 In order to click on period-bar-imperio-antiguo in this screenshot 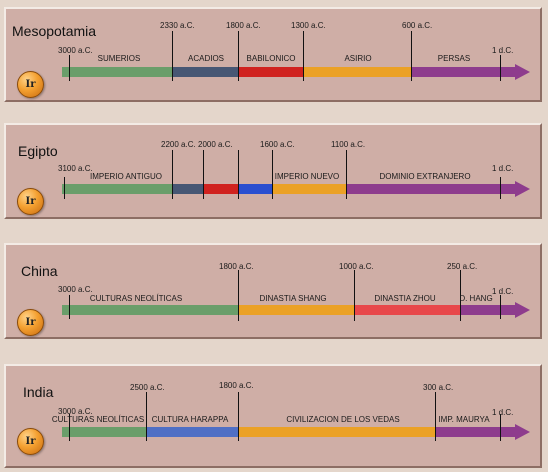, I will do `click(117, 189)`.